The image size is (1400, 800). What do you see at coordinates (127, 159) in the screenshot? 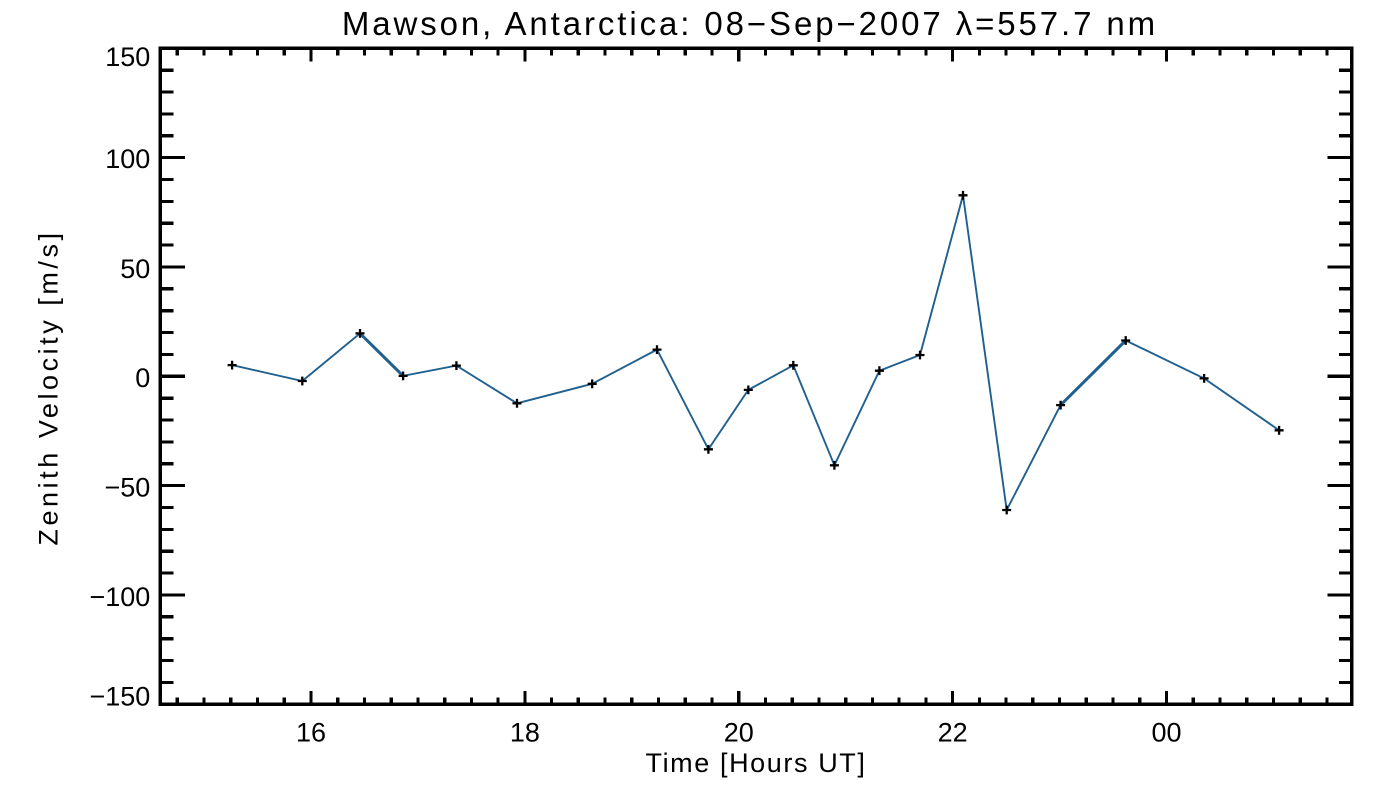
I see `svg-text: 100` at bounding box center [127, 159].